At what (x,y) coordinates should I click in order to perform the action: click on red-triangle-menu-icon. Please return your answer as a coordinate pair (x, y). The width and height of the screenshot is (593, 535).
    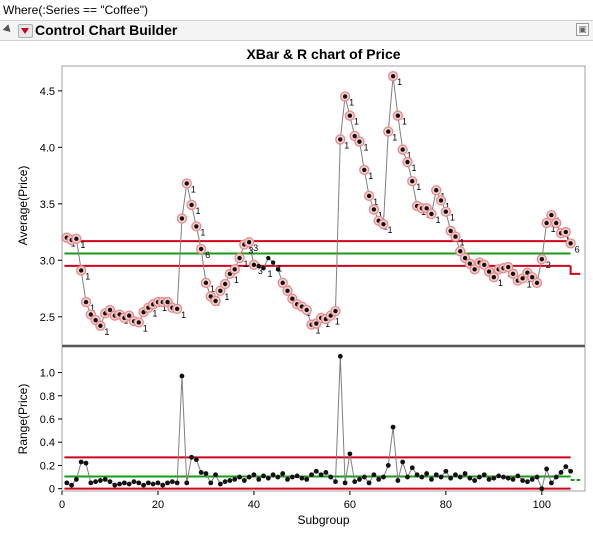
    Looking at the image, I should click on (25, 31).